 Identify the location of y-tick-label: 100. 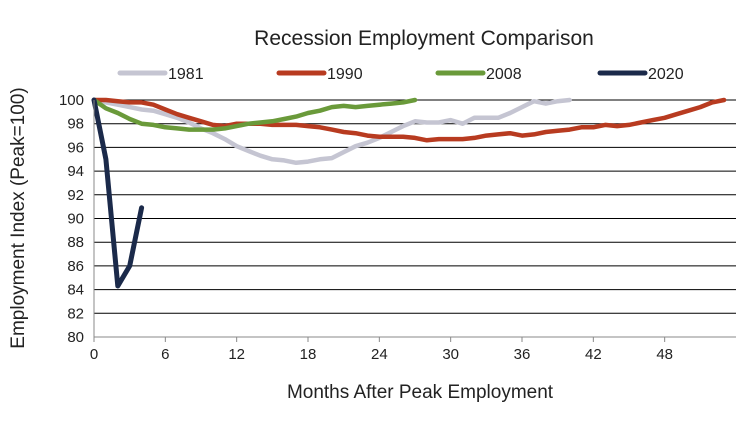
(71, 100).